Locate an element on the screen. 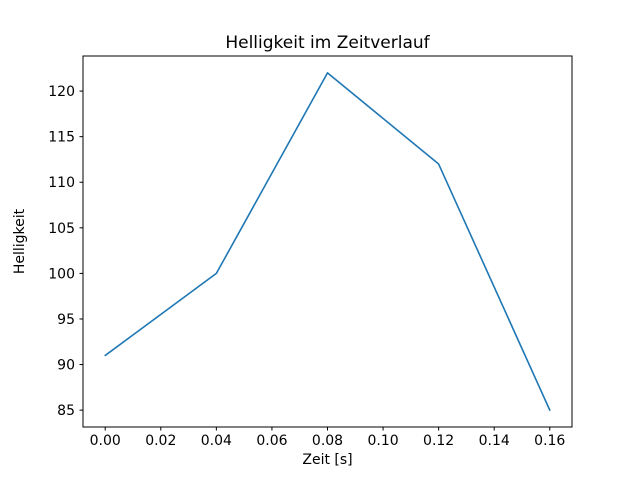 This screenshot has height=484, width=640. chart-title: Helligkeit im Zeitverlauf is located at coordinates (327, 43).